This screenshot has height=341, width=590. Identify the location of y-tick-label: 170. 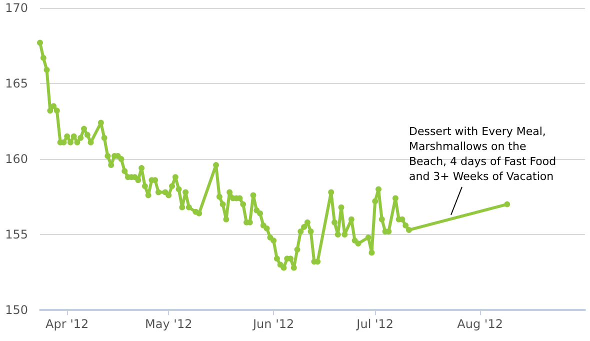
(16, 8).